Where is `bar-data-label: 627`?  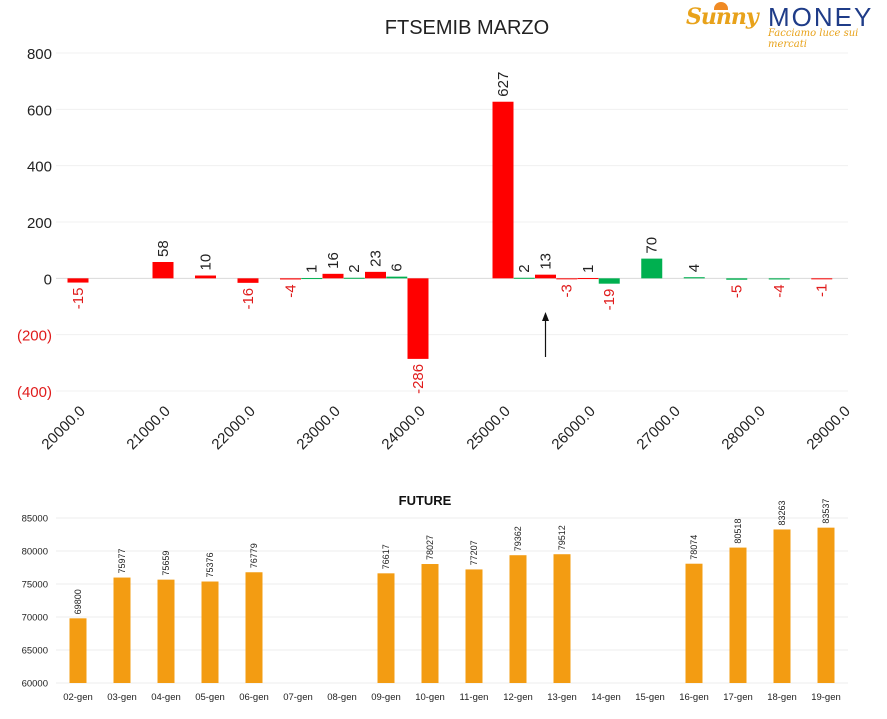 bar-data-label: 627 is located at coordinates (503, 84).